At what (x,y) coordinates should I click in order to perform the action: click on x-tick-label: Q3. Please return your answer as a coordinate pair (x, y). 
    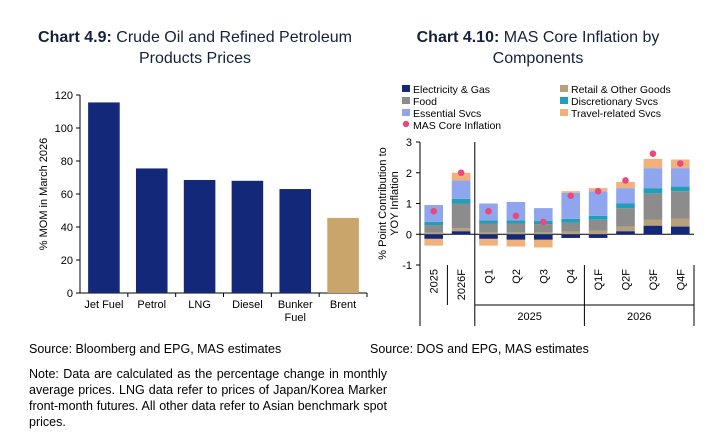
    Looking at the image, I should click on (544, 276).